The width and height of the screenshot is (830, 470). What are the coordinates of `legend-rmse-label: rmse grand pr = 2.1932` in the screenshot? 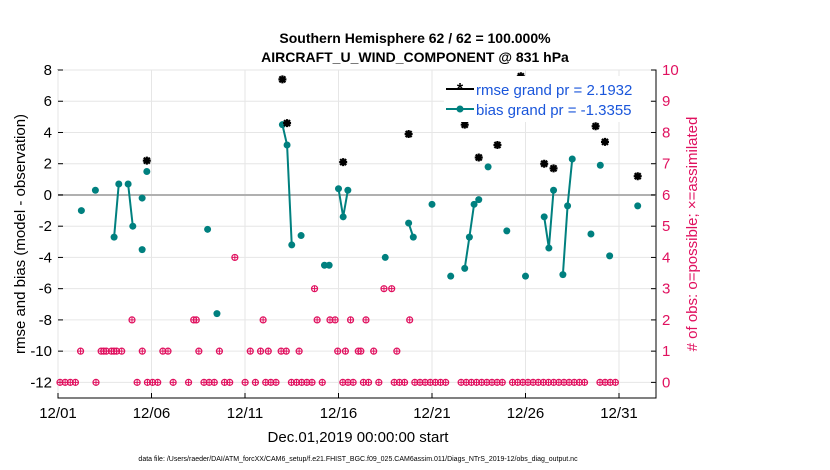 It's located at (554, 90).